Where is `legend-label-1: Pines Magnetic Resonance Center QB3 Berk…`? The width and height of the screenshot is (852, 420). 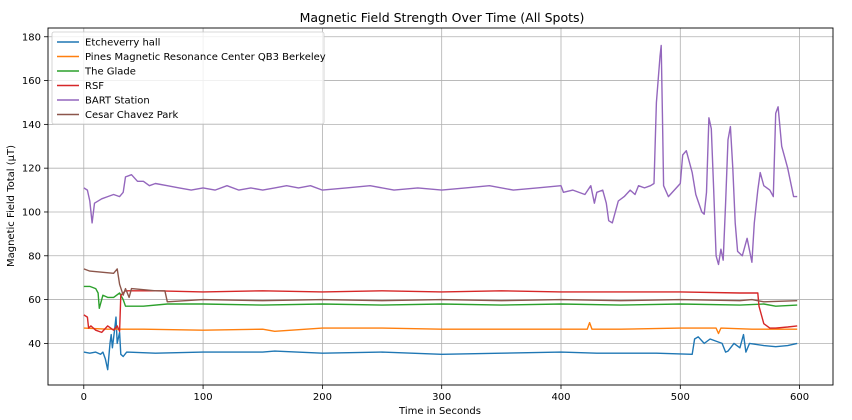
legend-label-1: Pines Magnetic Resonance Center QB3 Berk… is located at coordinates (205, 57).